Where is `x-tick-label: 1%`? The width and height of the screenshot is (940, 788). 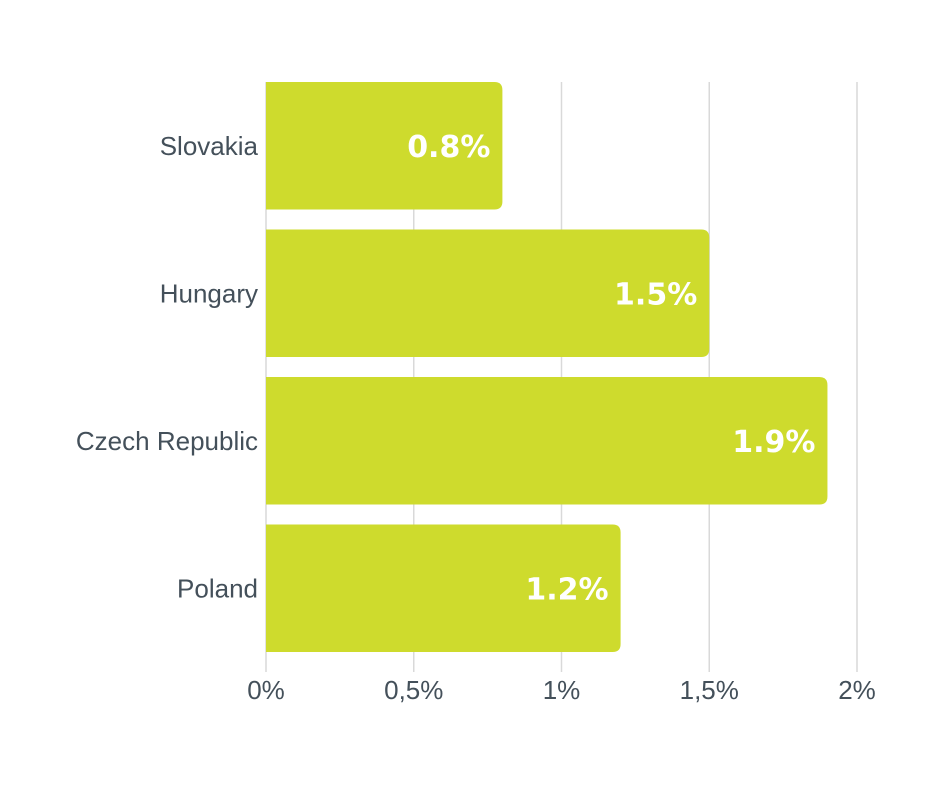
x-tick-label: 1% is located at coordinates (562, 690).